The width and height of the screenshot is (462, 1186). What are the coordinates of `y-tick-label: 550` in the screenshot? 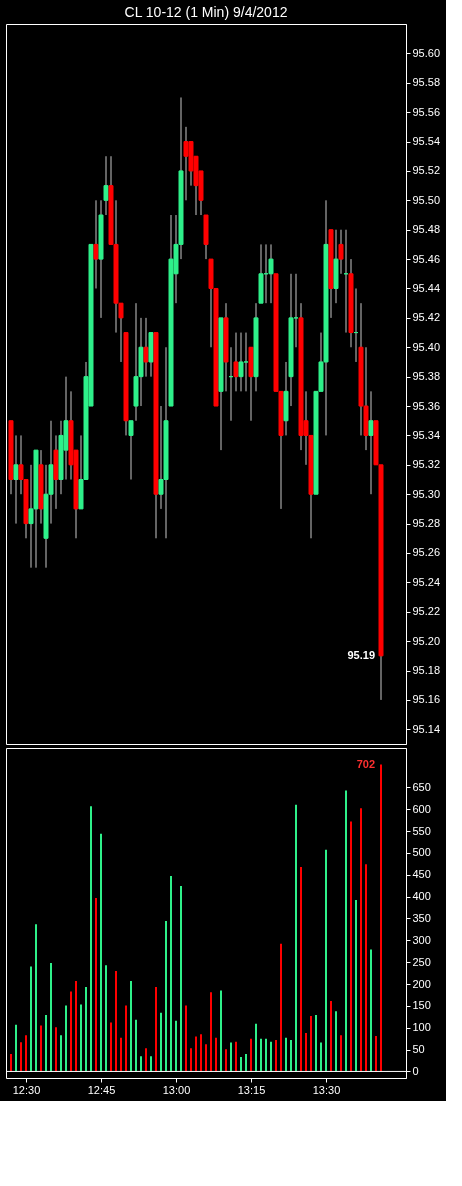 It's located at (421, 830).